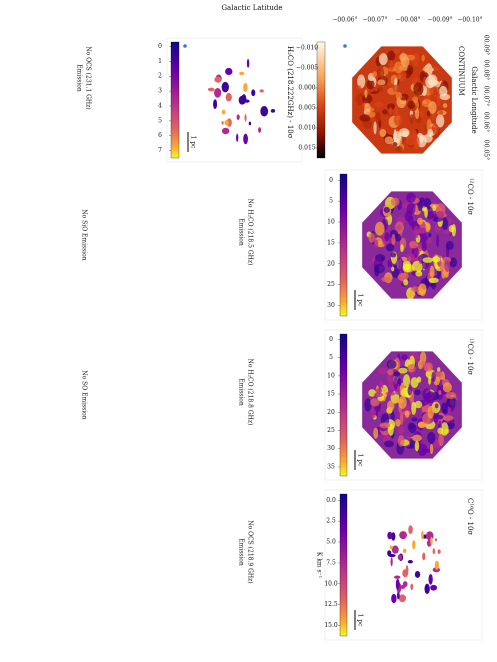  I want to click on colorbar-tick-label: 30, so click(331, 305).